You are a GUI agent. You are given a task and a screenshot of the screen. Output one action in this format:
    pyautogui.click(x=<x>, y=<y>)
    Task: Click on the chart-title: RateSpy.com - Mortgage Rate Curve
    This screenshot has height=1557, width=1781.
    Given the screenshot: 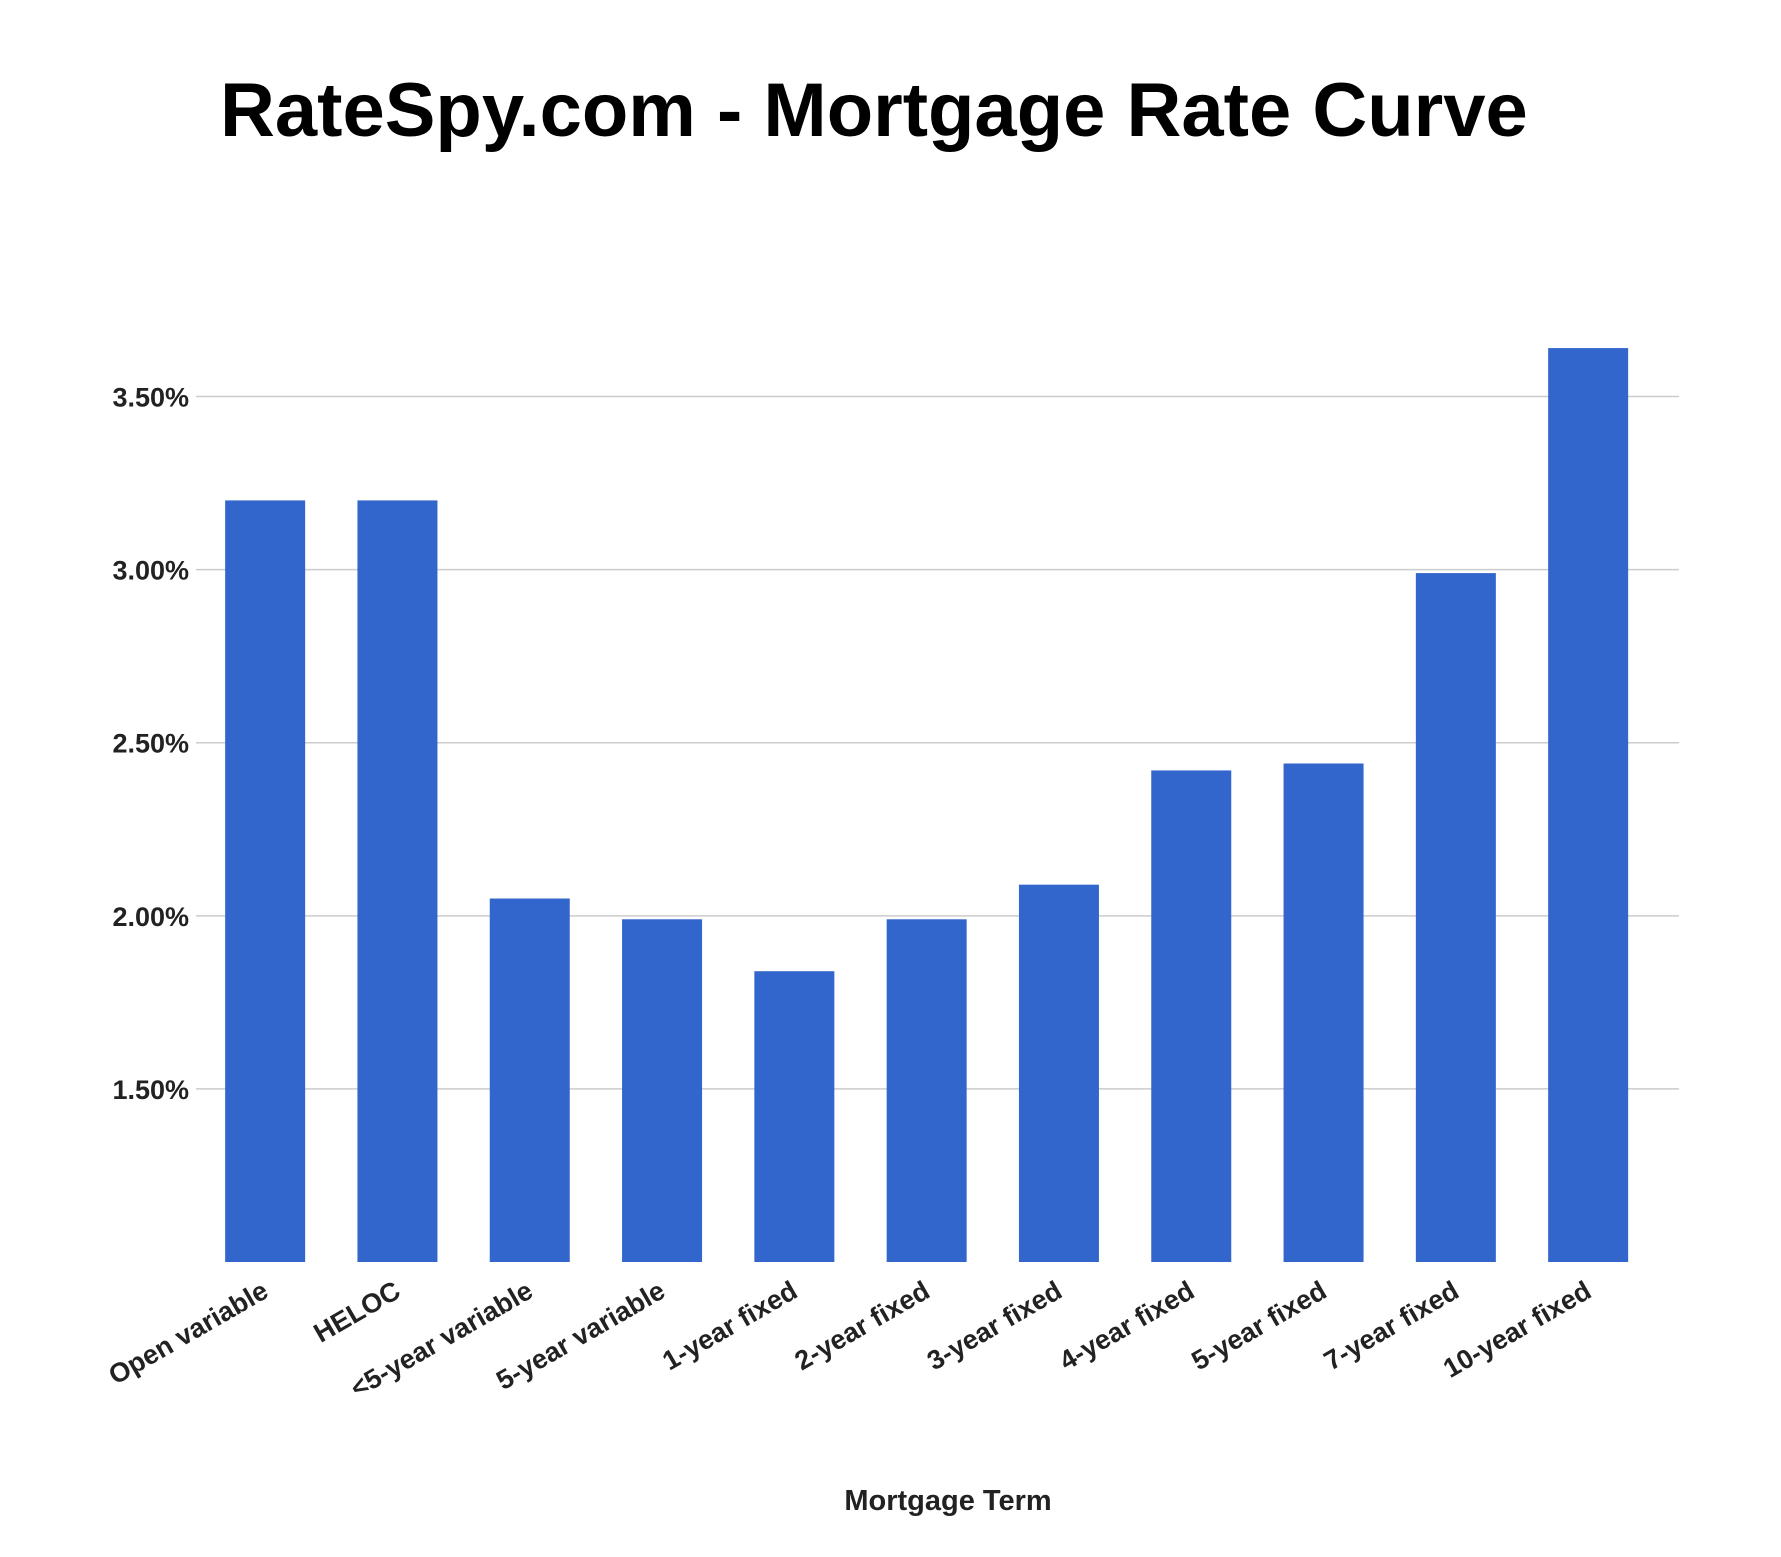 What is the action you would take?
    pyautogui.click(x=874, y=110)
    